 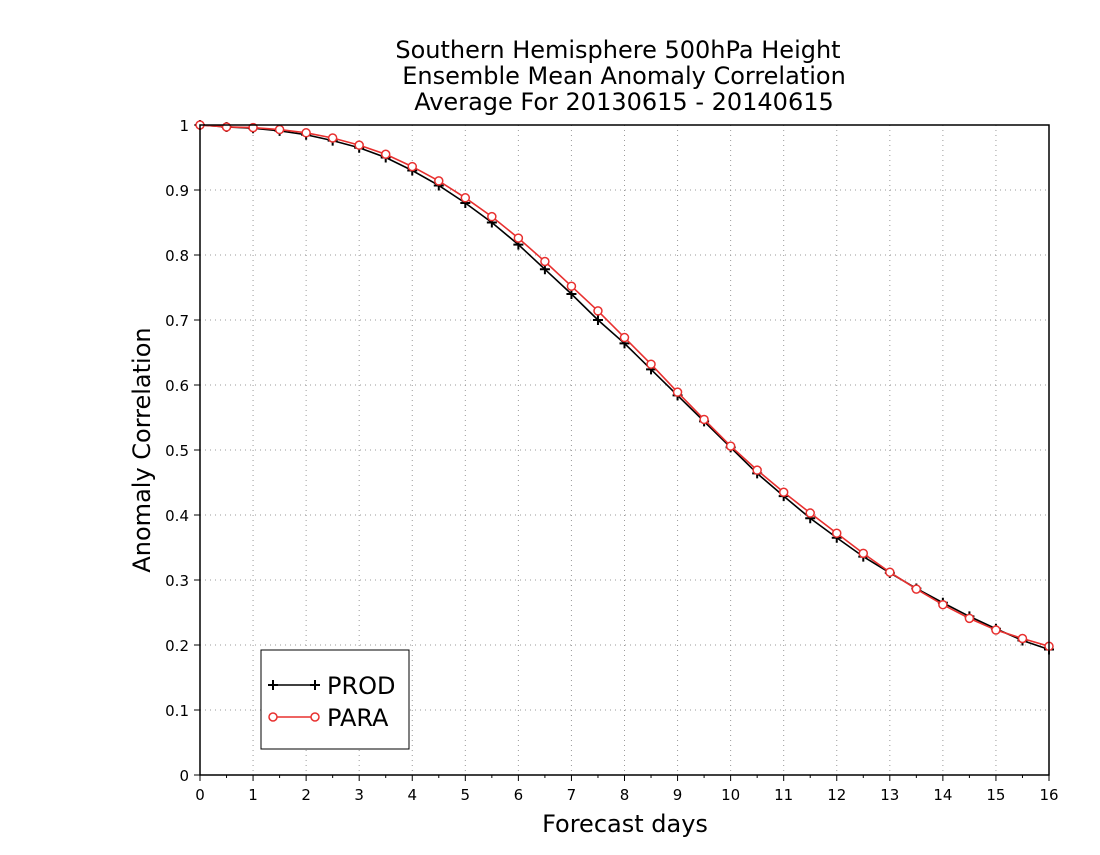 I want to click on x-tick-label: 1, so click(x=253, y=795).